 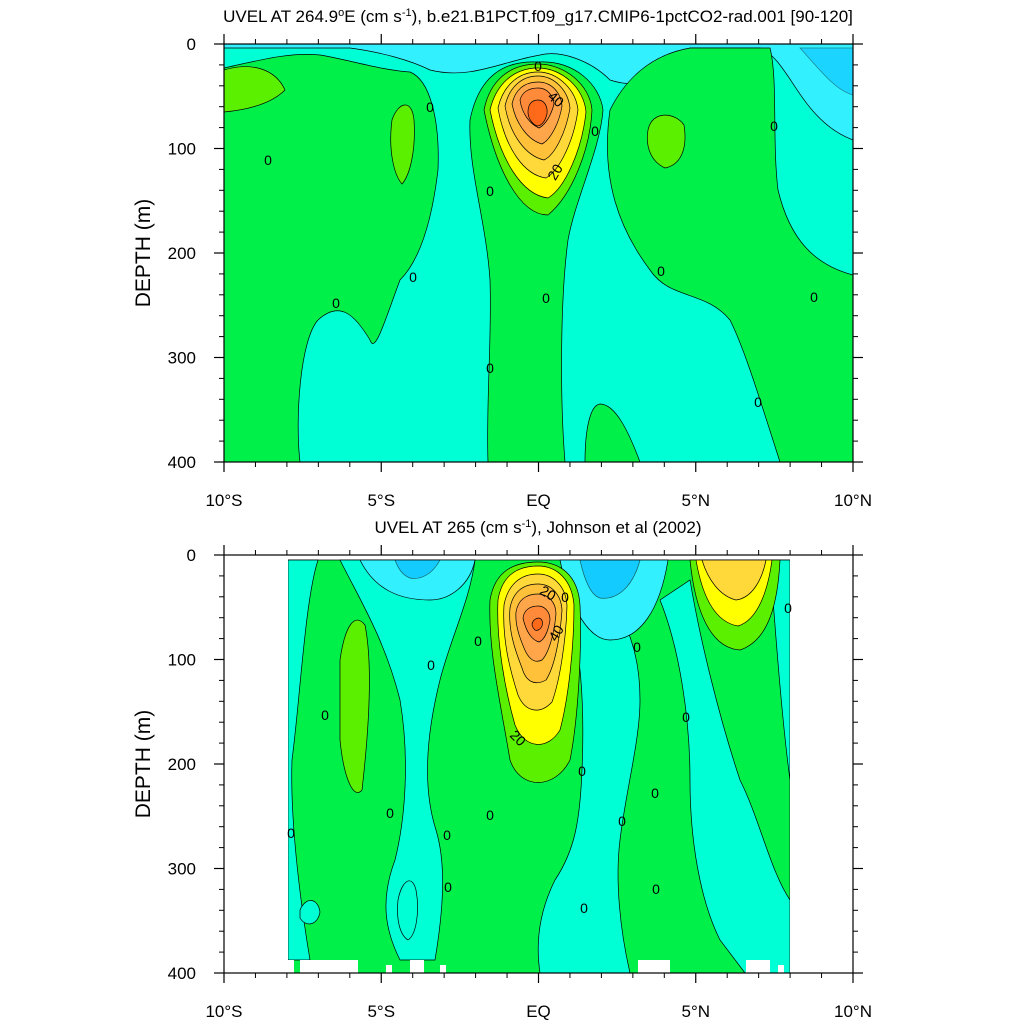 What do you see at coordinates (774, 126) in the screenshot?
I see `top-label-3: 0` at bounding box center [774, 126].